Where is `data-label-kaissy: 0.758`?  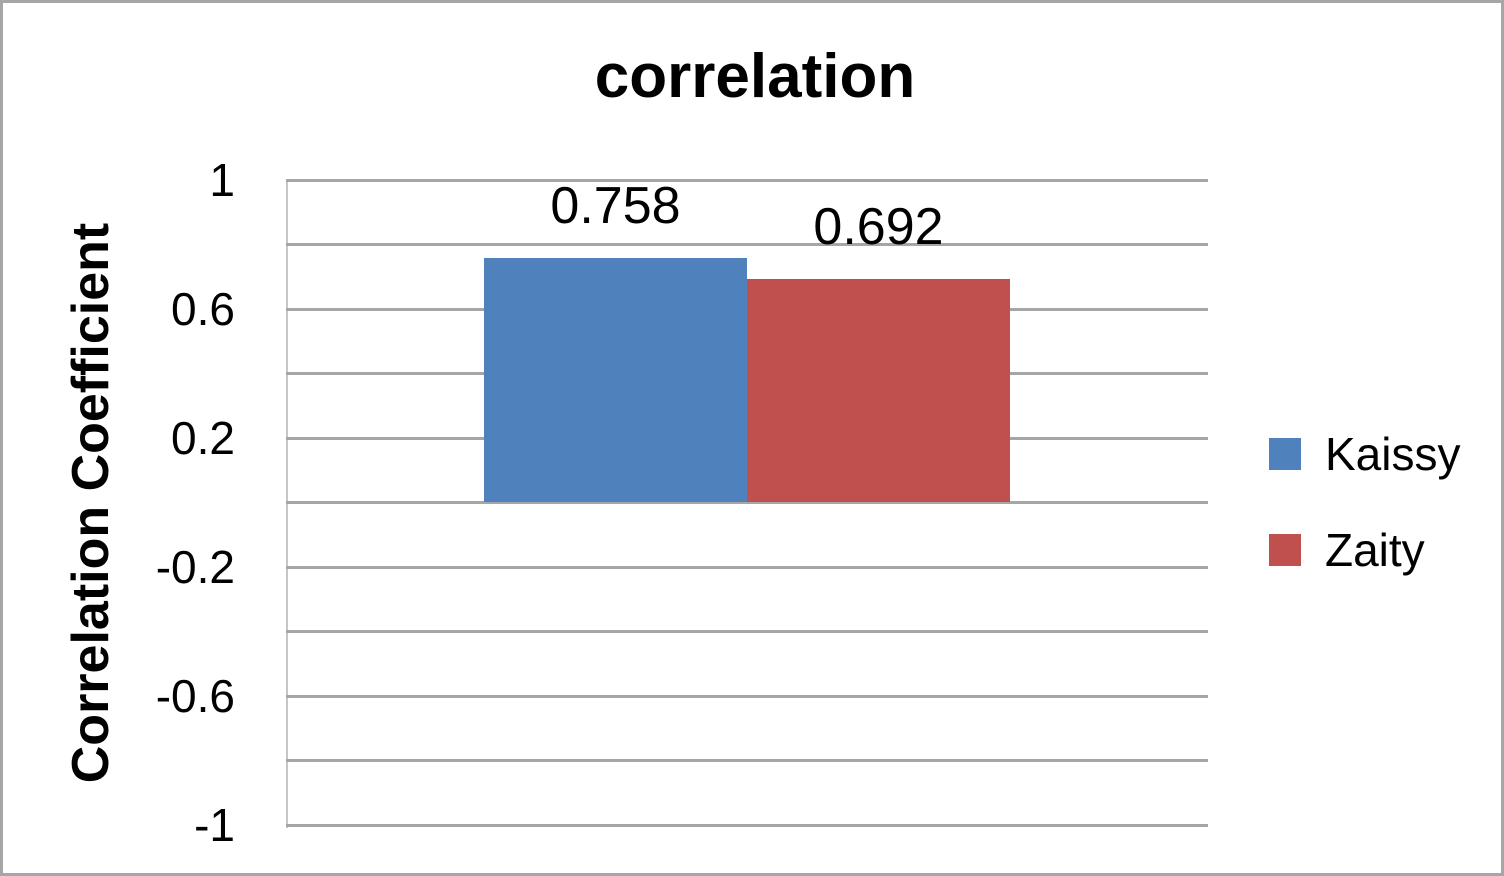
data-label-kaissy: 0.758 is located at coordinates (615, 206).